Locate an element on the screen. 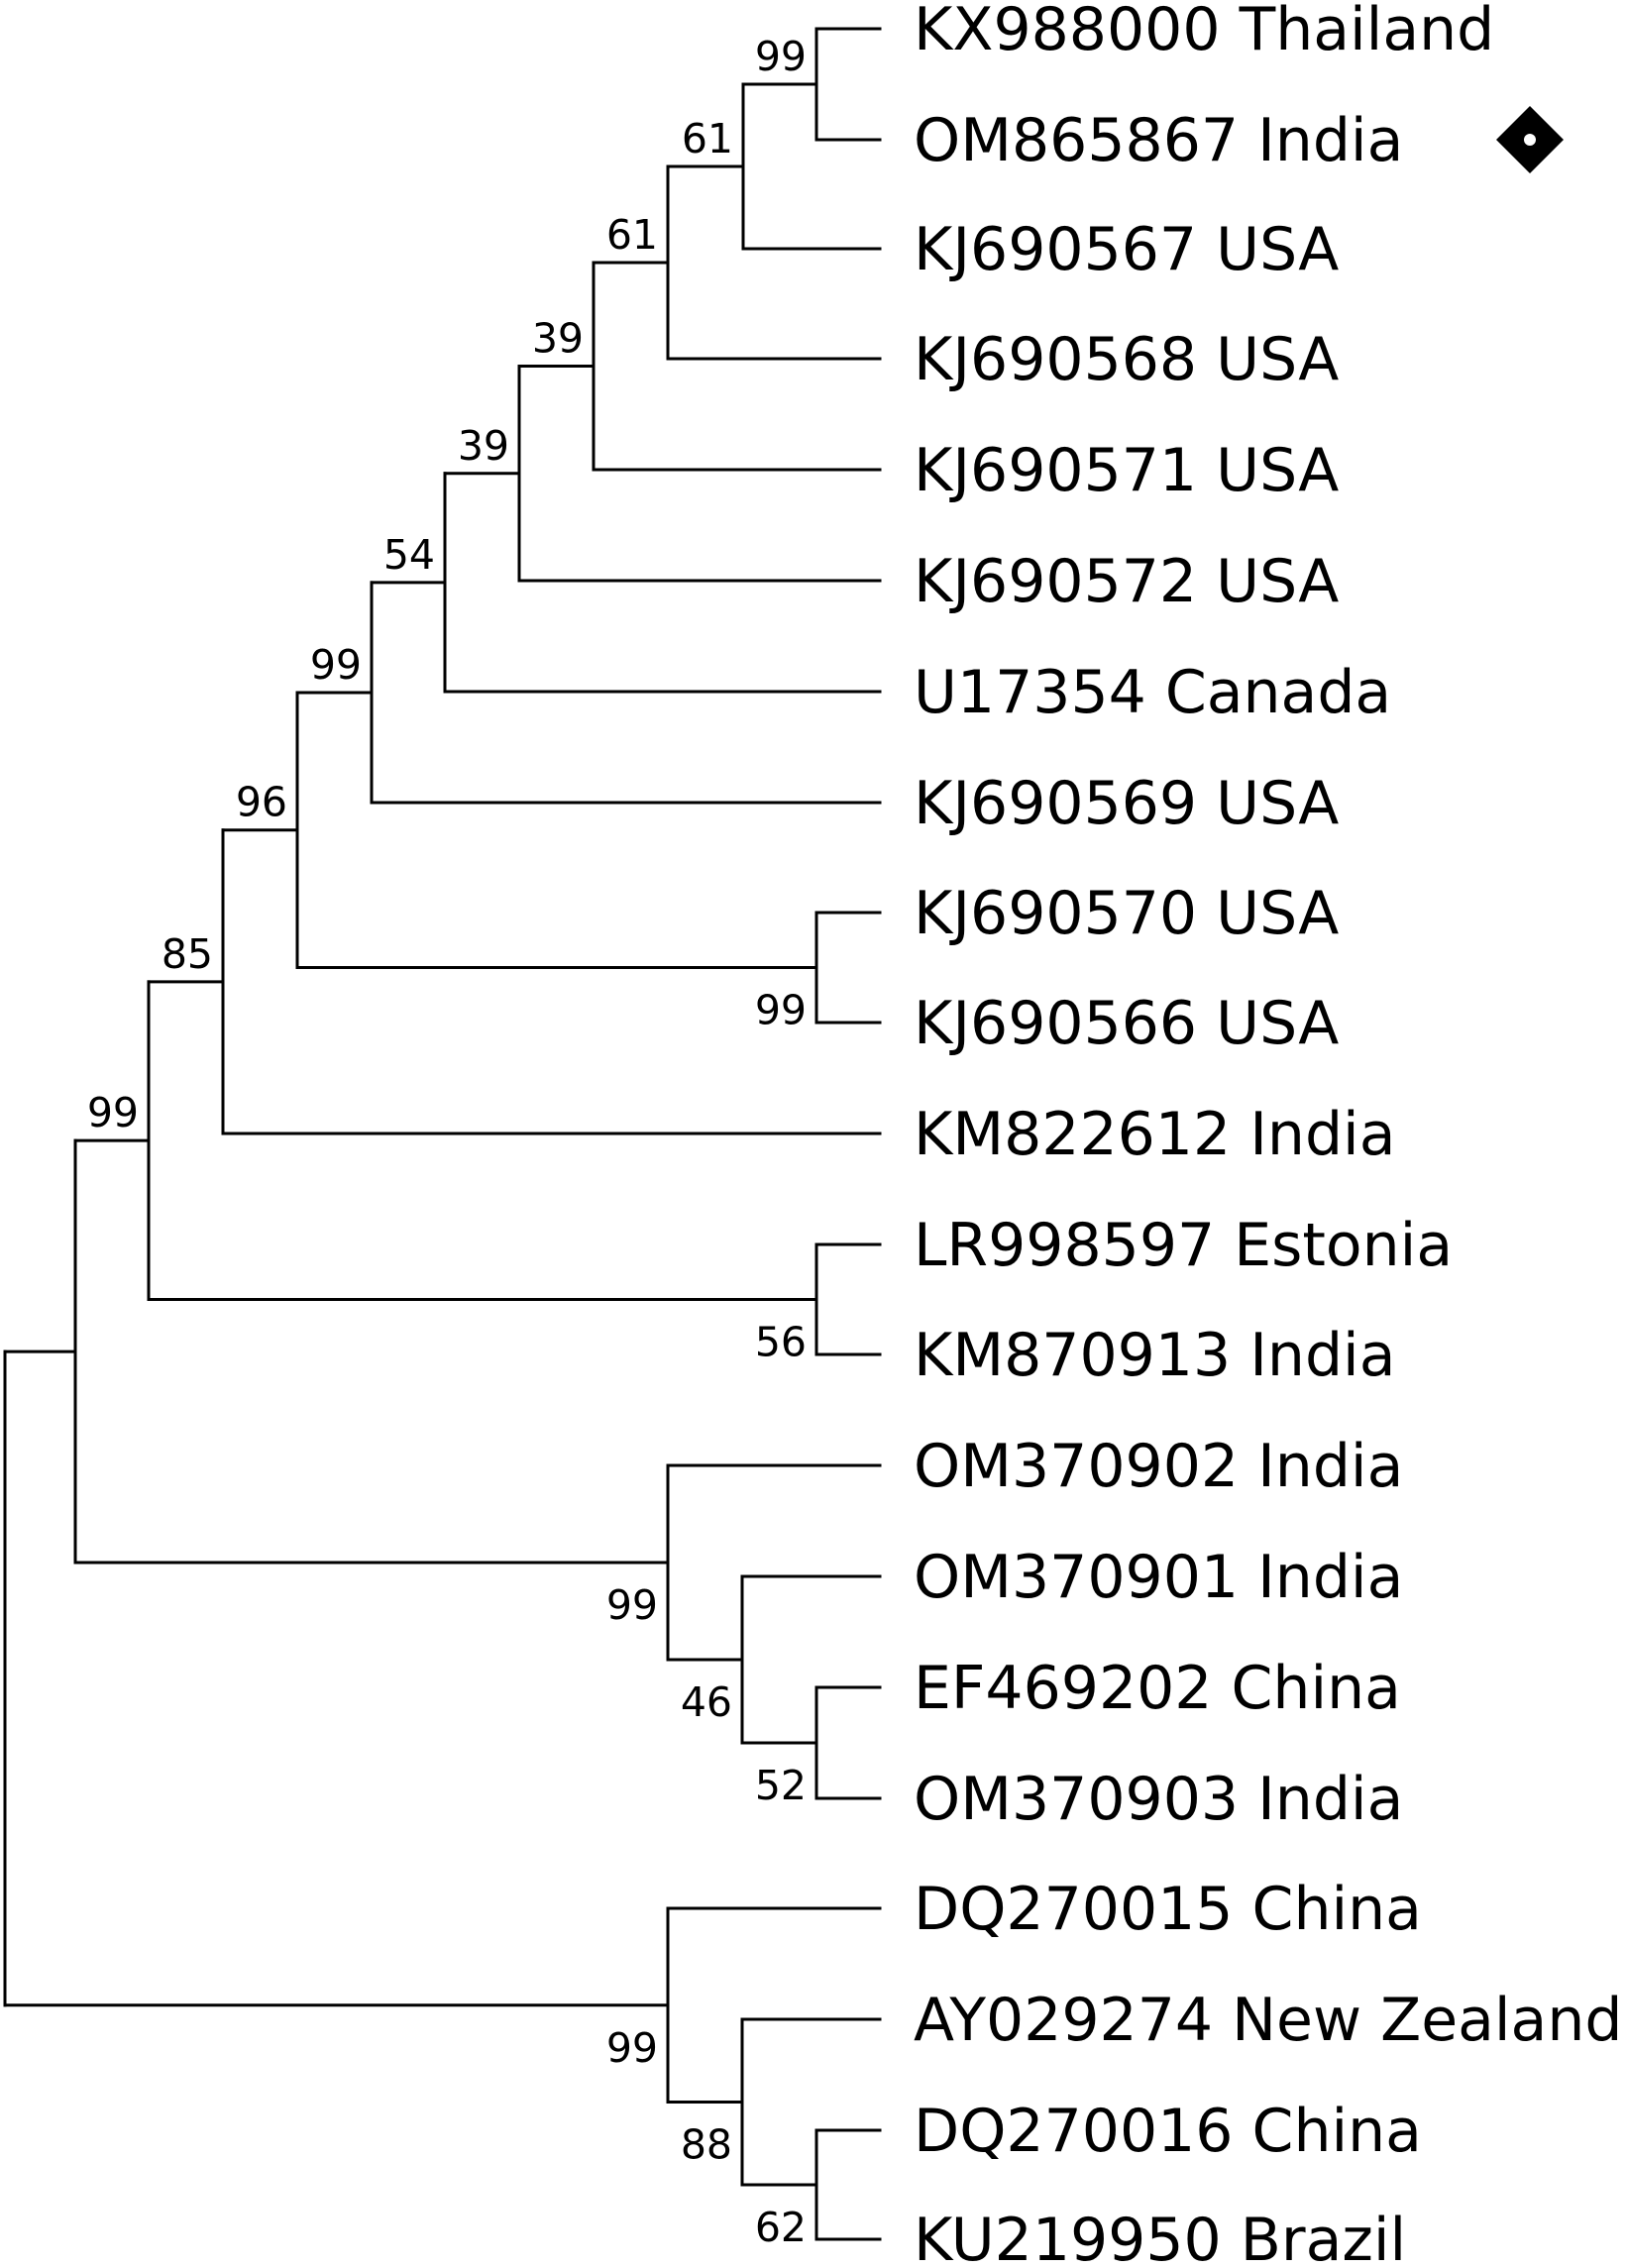 The height and width of the screenshot is (2268, 1626). taxon-label: KU219950 Brazil is located at coordinates (1160, 2237).